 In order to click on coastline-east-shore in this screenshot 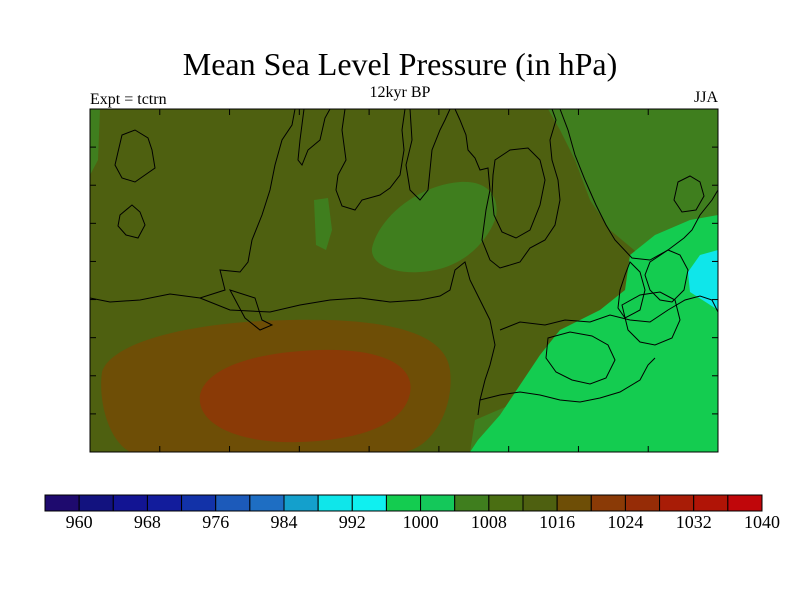, I will do `click(666, 276)`.